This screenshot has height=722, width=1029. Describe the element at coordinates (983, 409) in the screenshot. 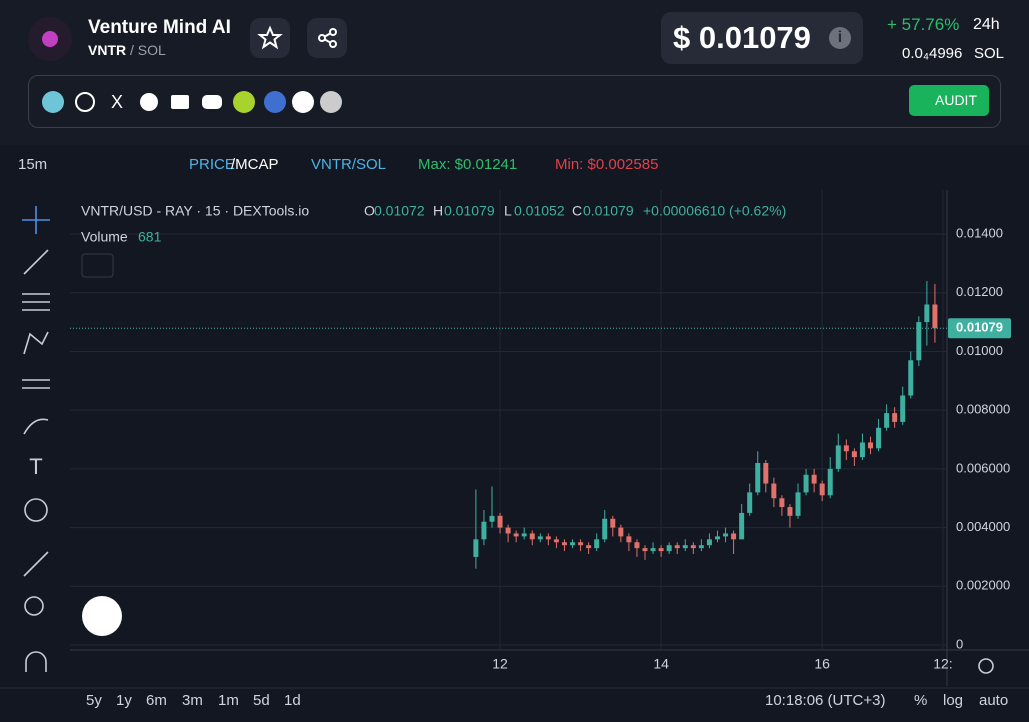

I see `y-tick-label: 0.008000` at that location.